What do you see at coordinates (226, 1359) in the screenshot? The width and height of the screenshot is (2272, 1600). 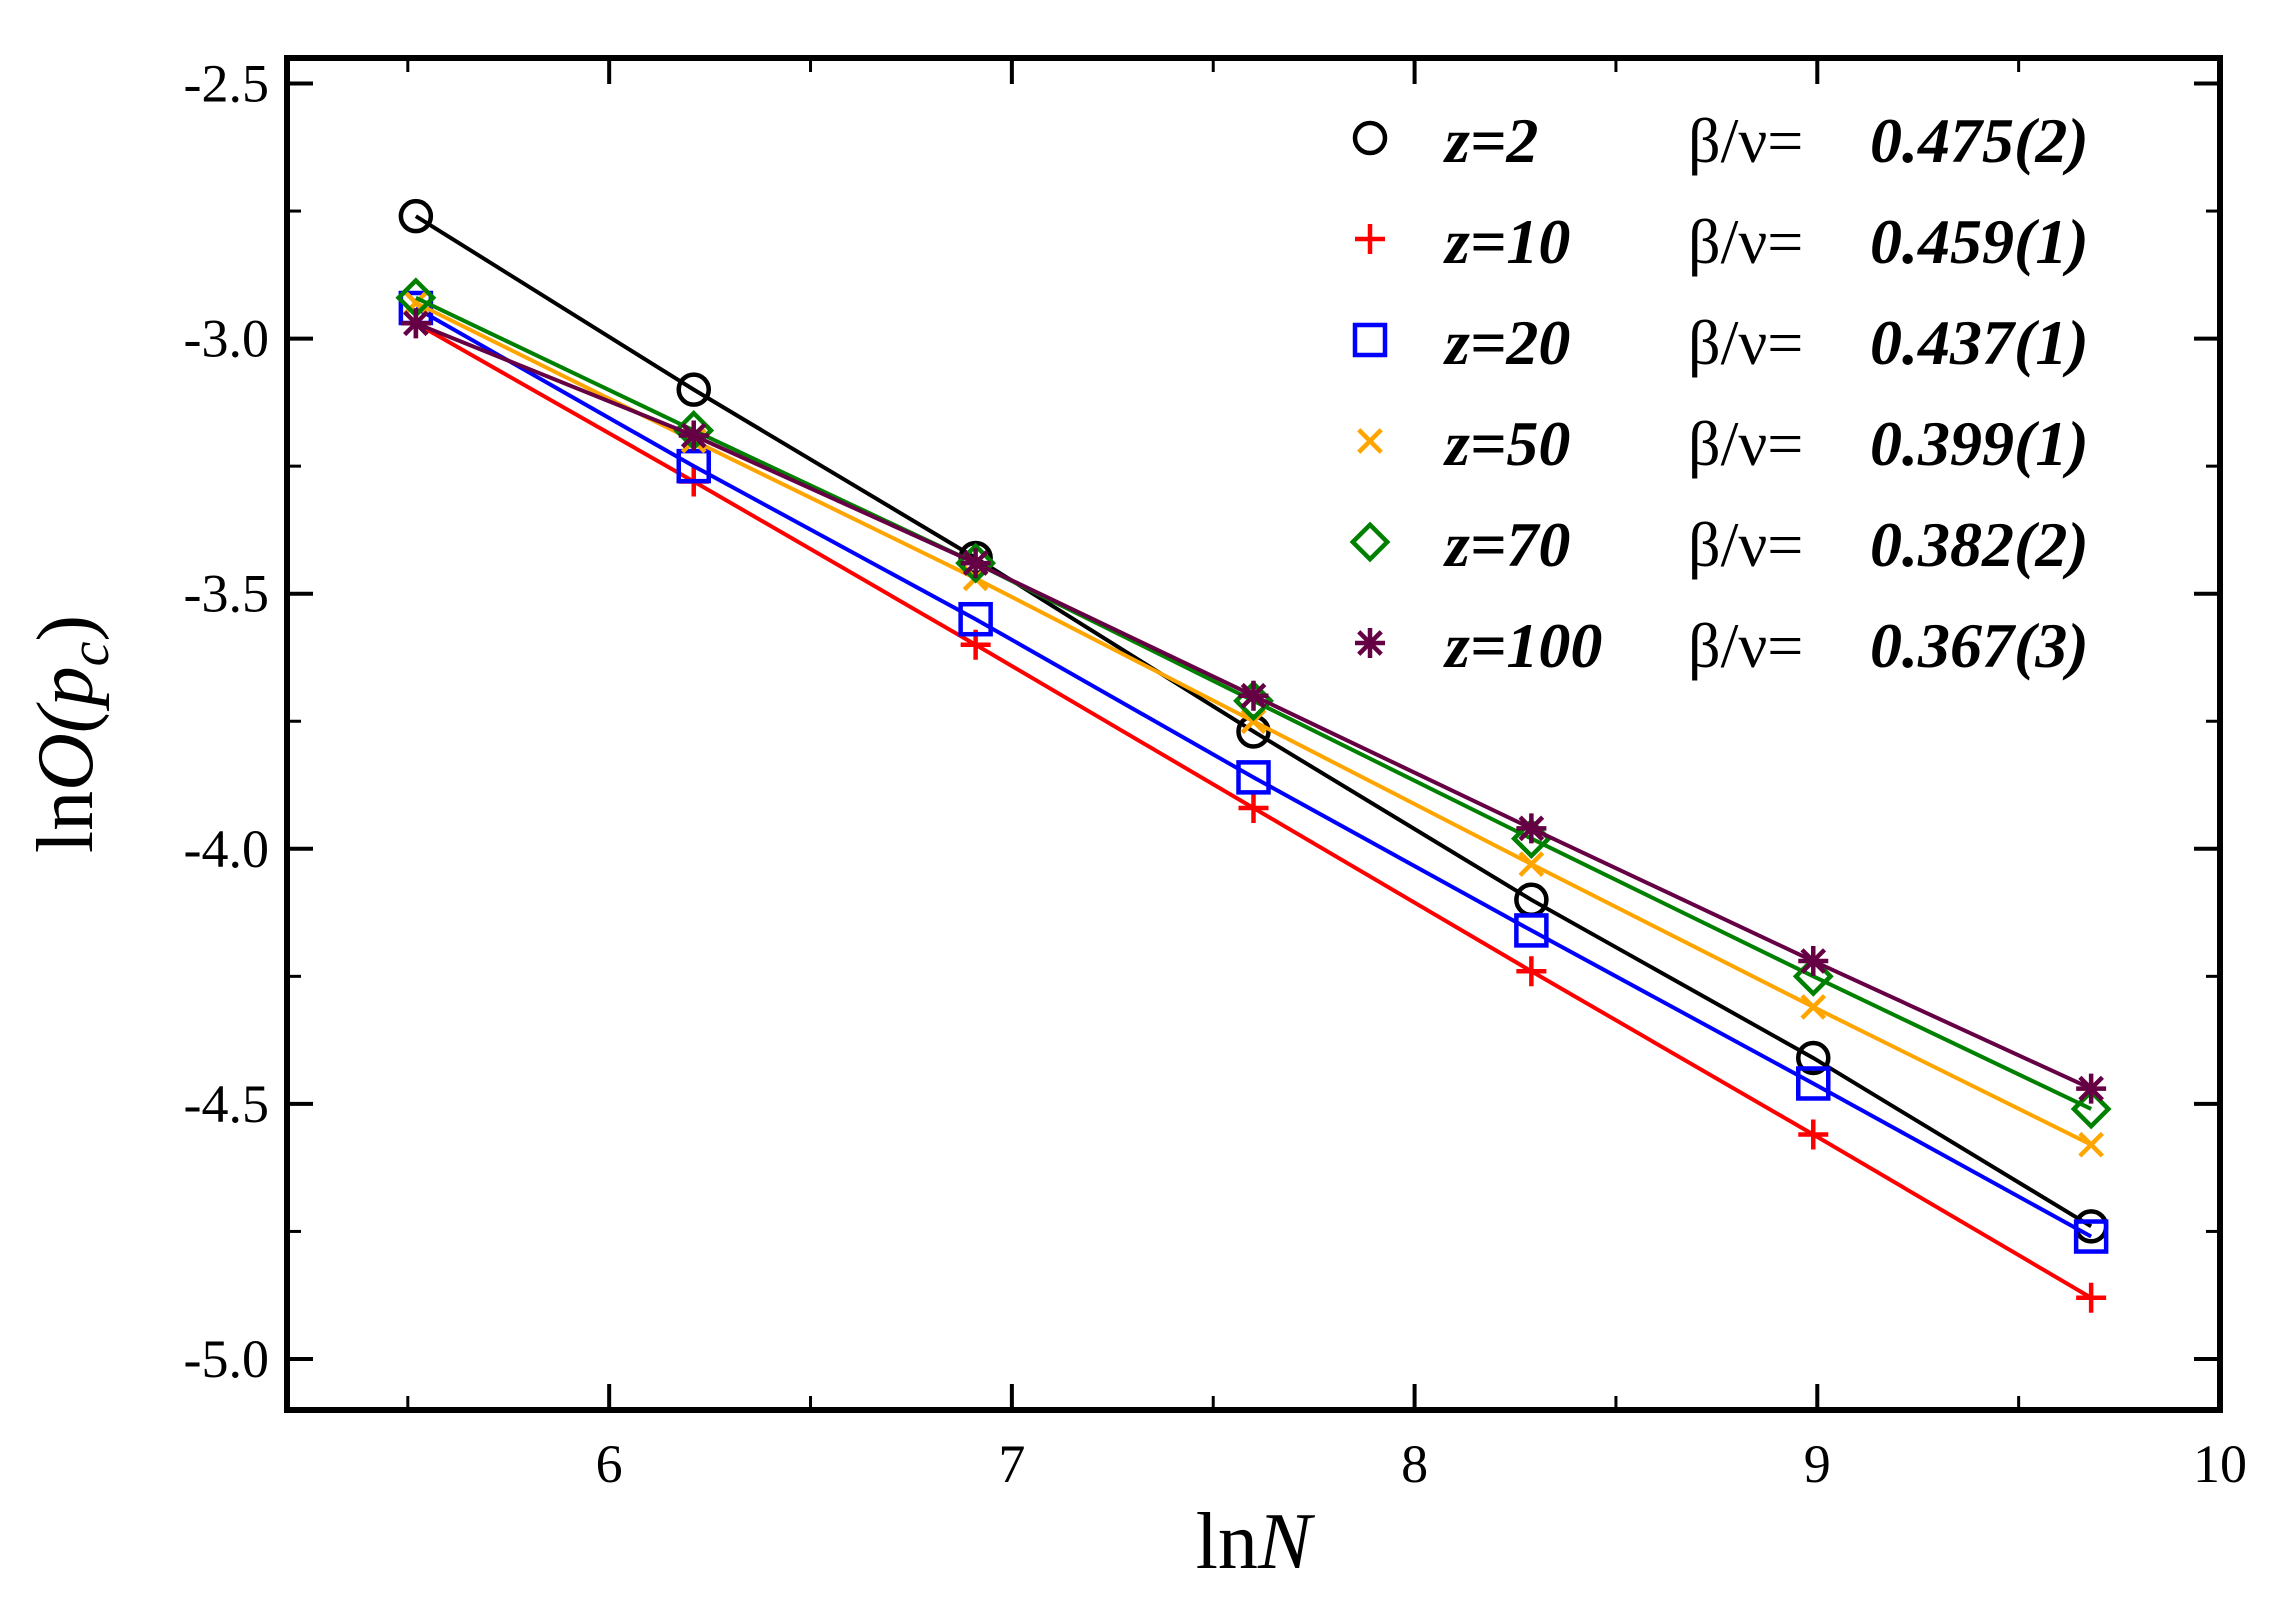 I see `y-tick-label: -5.0` at bounding box center [226, 1359].